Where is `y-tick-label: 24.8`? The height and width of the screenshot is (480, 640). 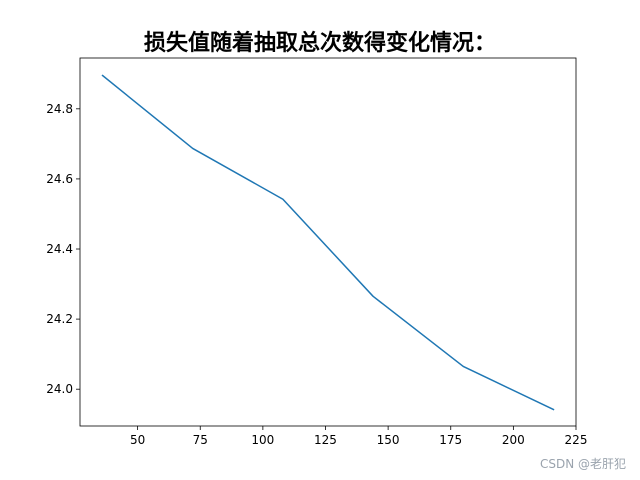 y-tick-label: 24.8 is located at coordinates (59, 109).